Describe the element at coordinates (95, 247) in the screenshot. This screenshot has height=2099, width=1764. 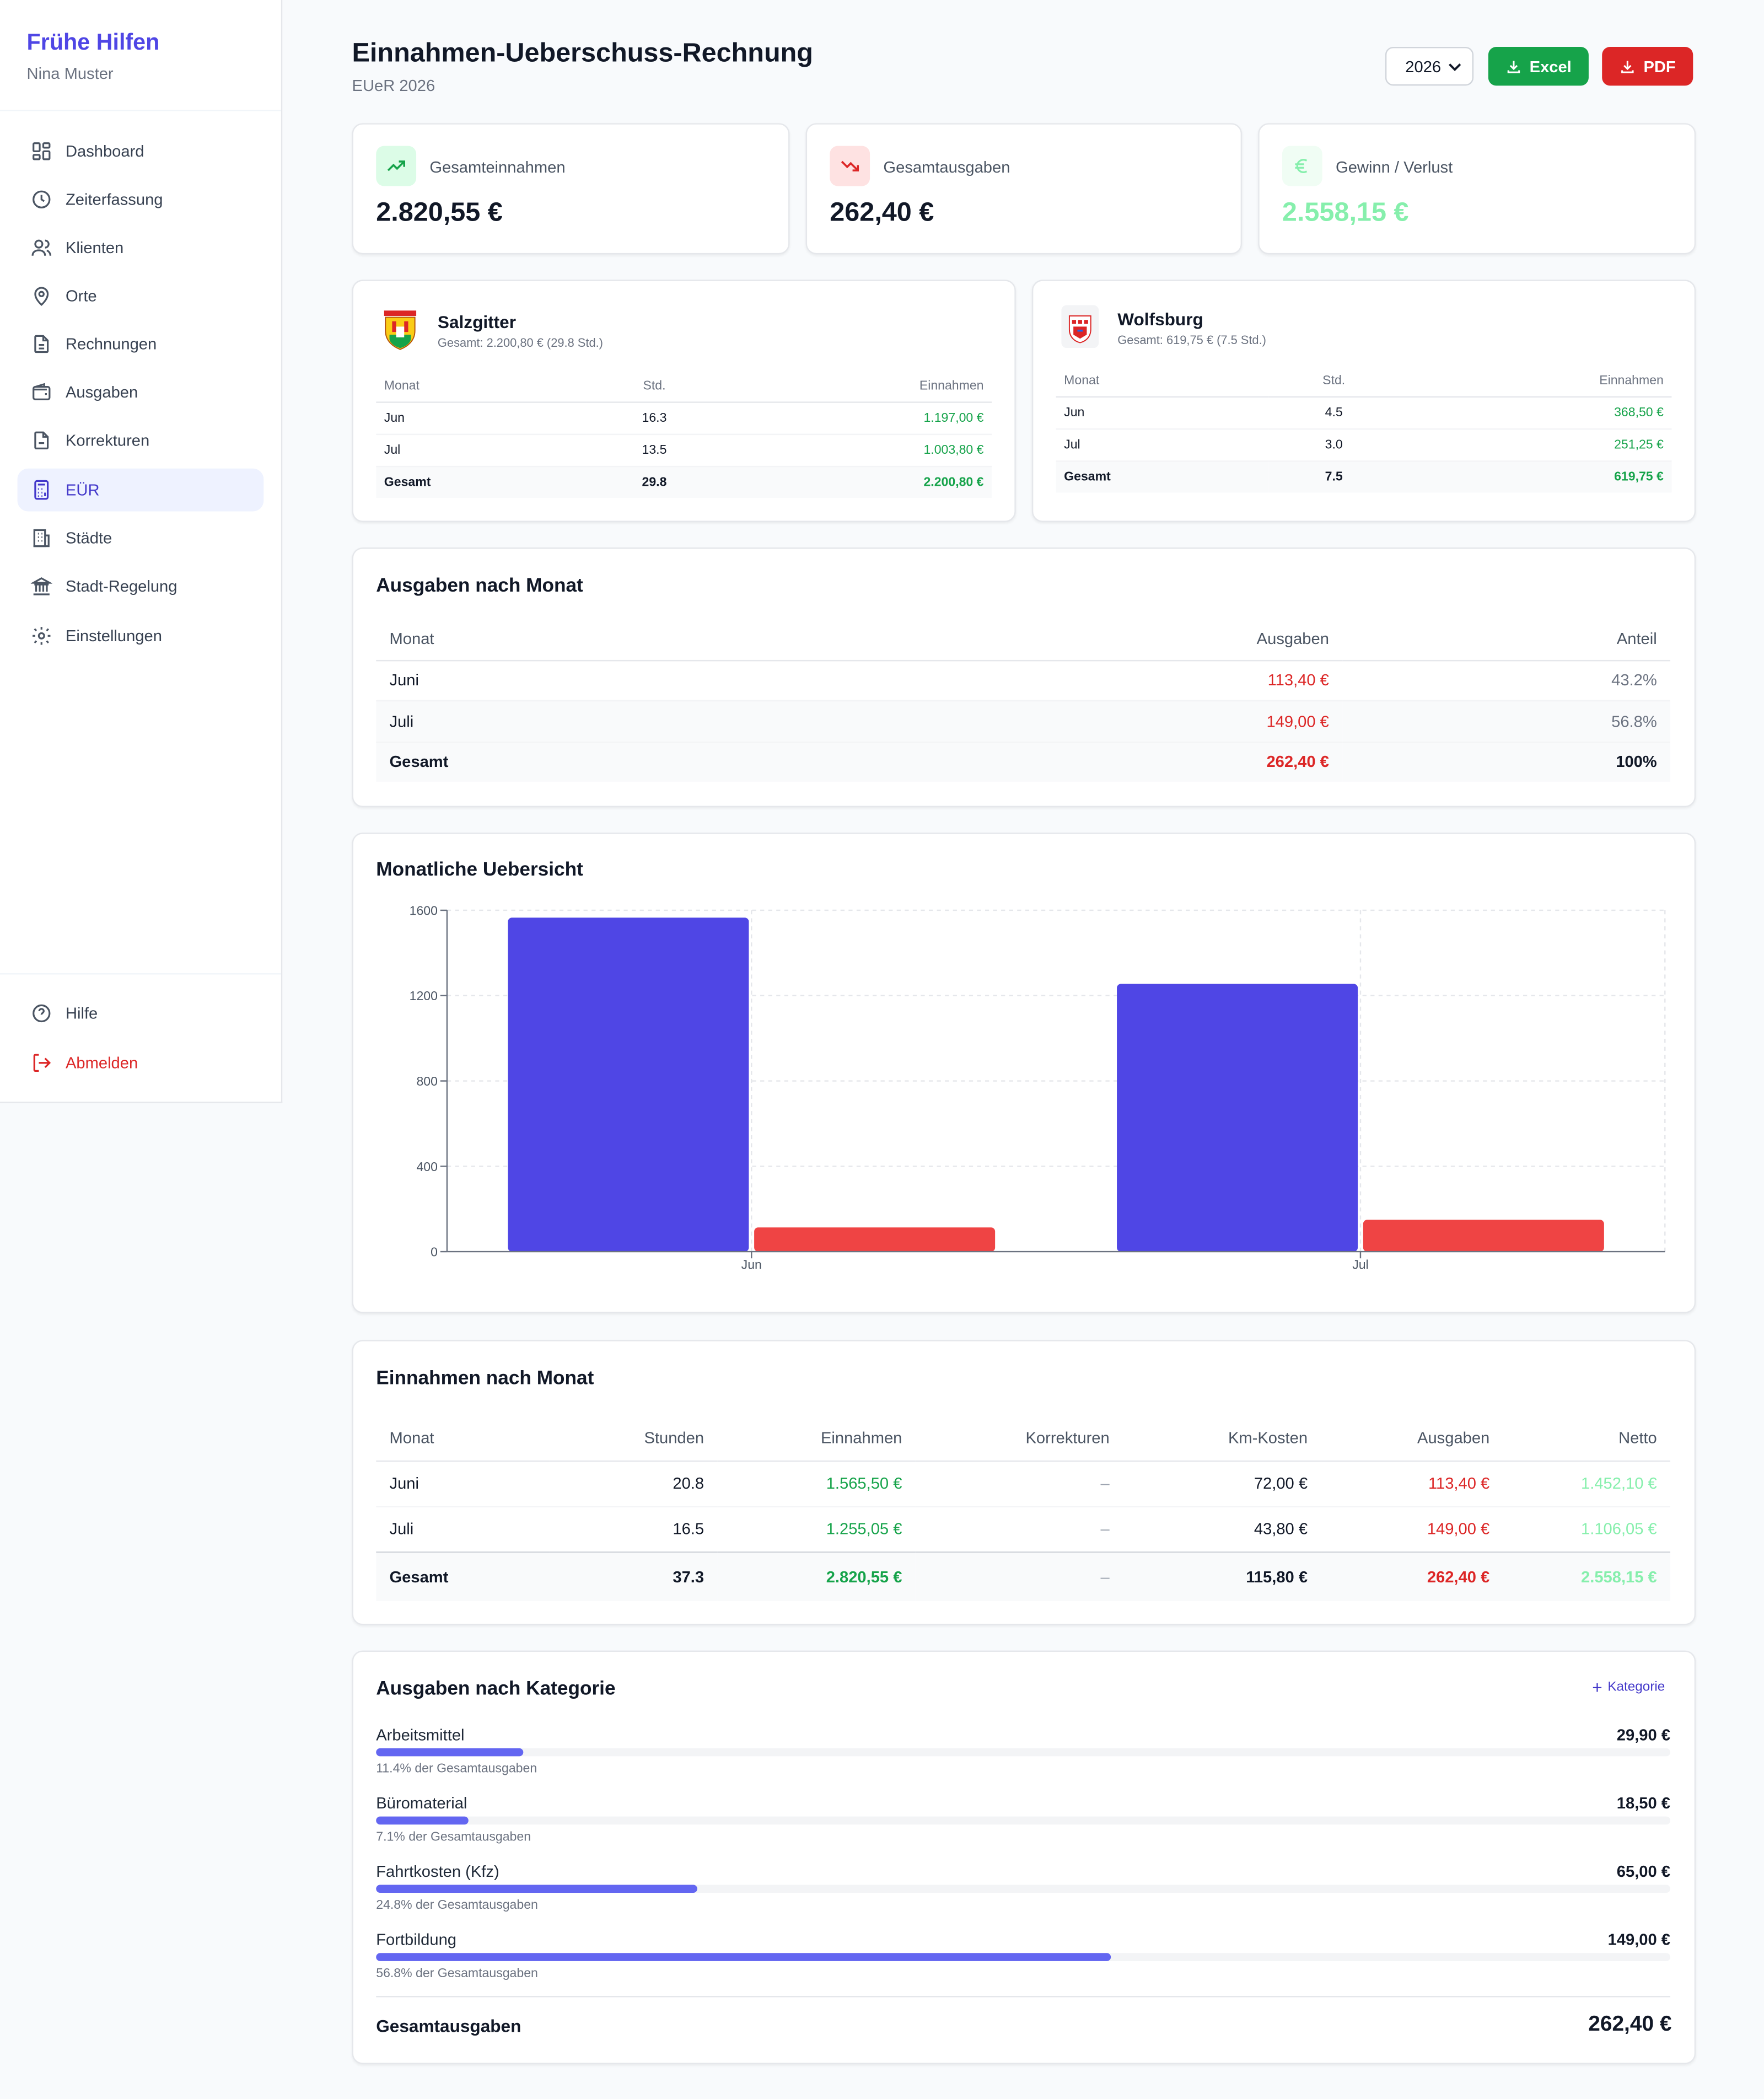
I see `sidebar-item-label: Klienten` at that location.